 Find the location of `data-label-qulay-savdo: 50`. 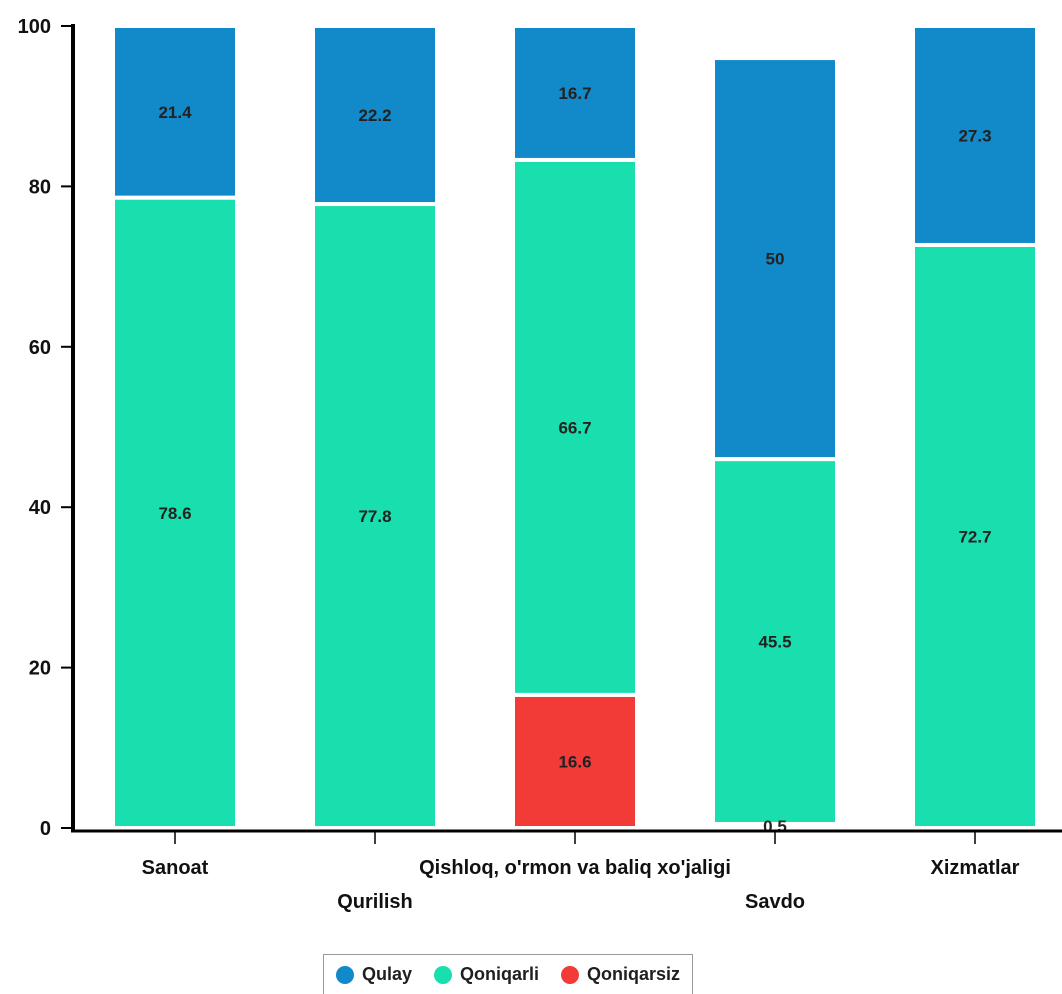

data-label-qulay-savdo: 50 is located at coordinates (775, 259).